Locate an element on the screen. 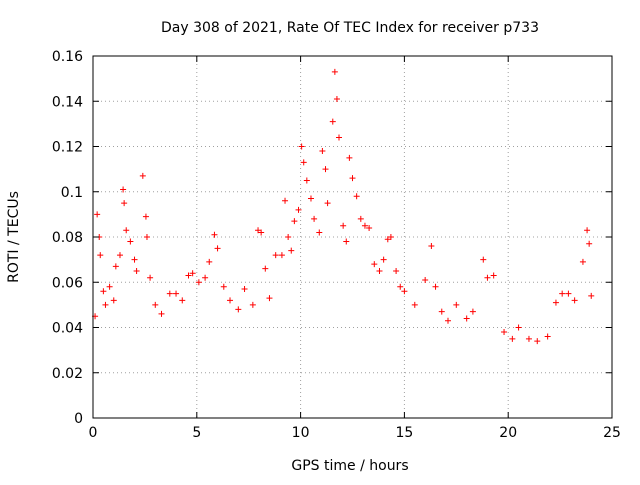 This screenshot has width=640, height=485. x-axis-label: GPS time / hours is located at coordinates (349, 466).